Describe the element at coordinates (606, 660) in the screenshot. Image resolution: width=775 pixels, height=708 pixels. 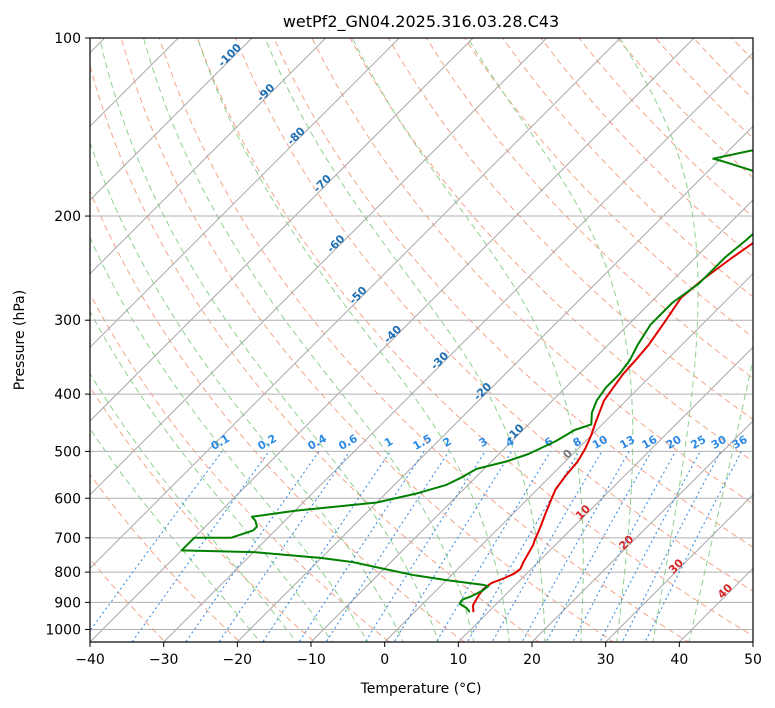
I see `x-tick-label: 30` at that location.